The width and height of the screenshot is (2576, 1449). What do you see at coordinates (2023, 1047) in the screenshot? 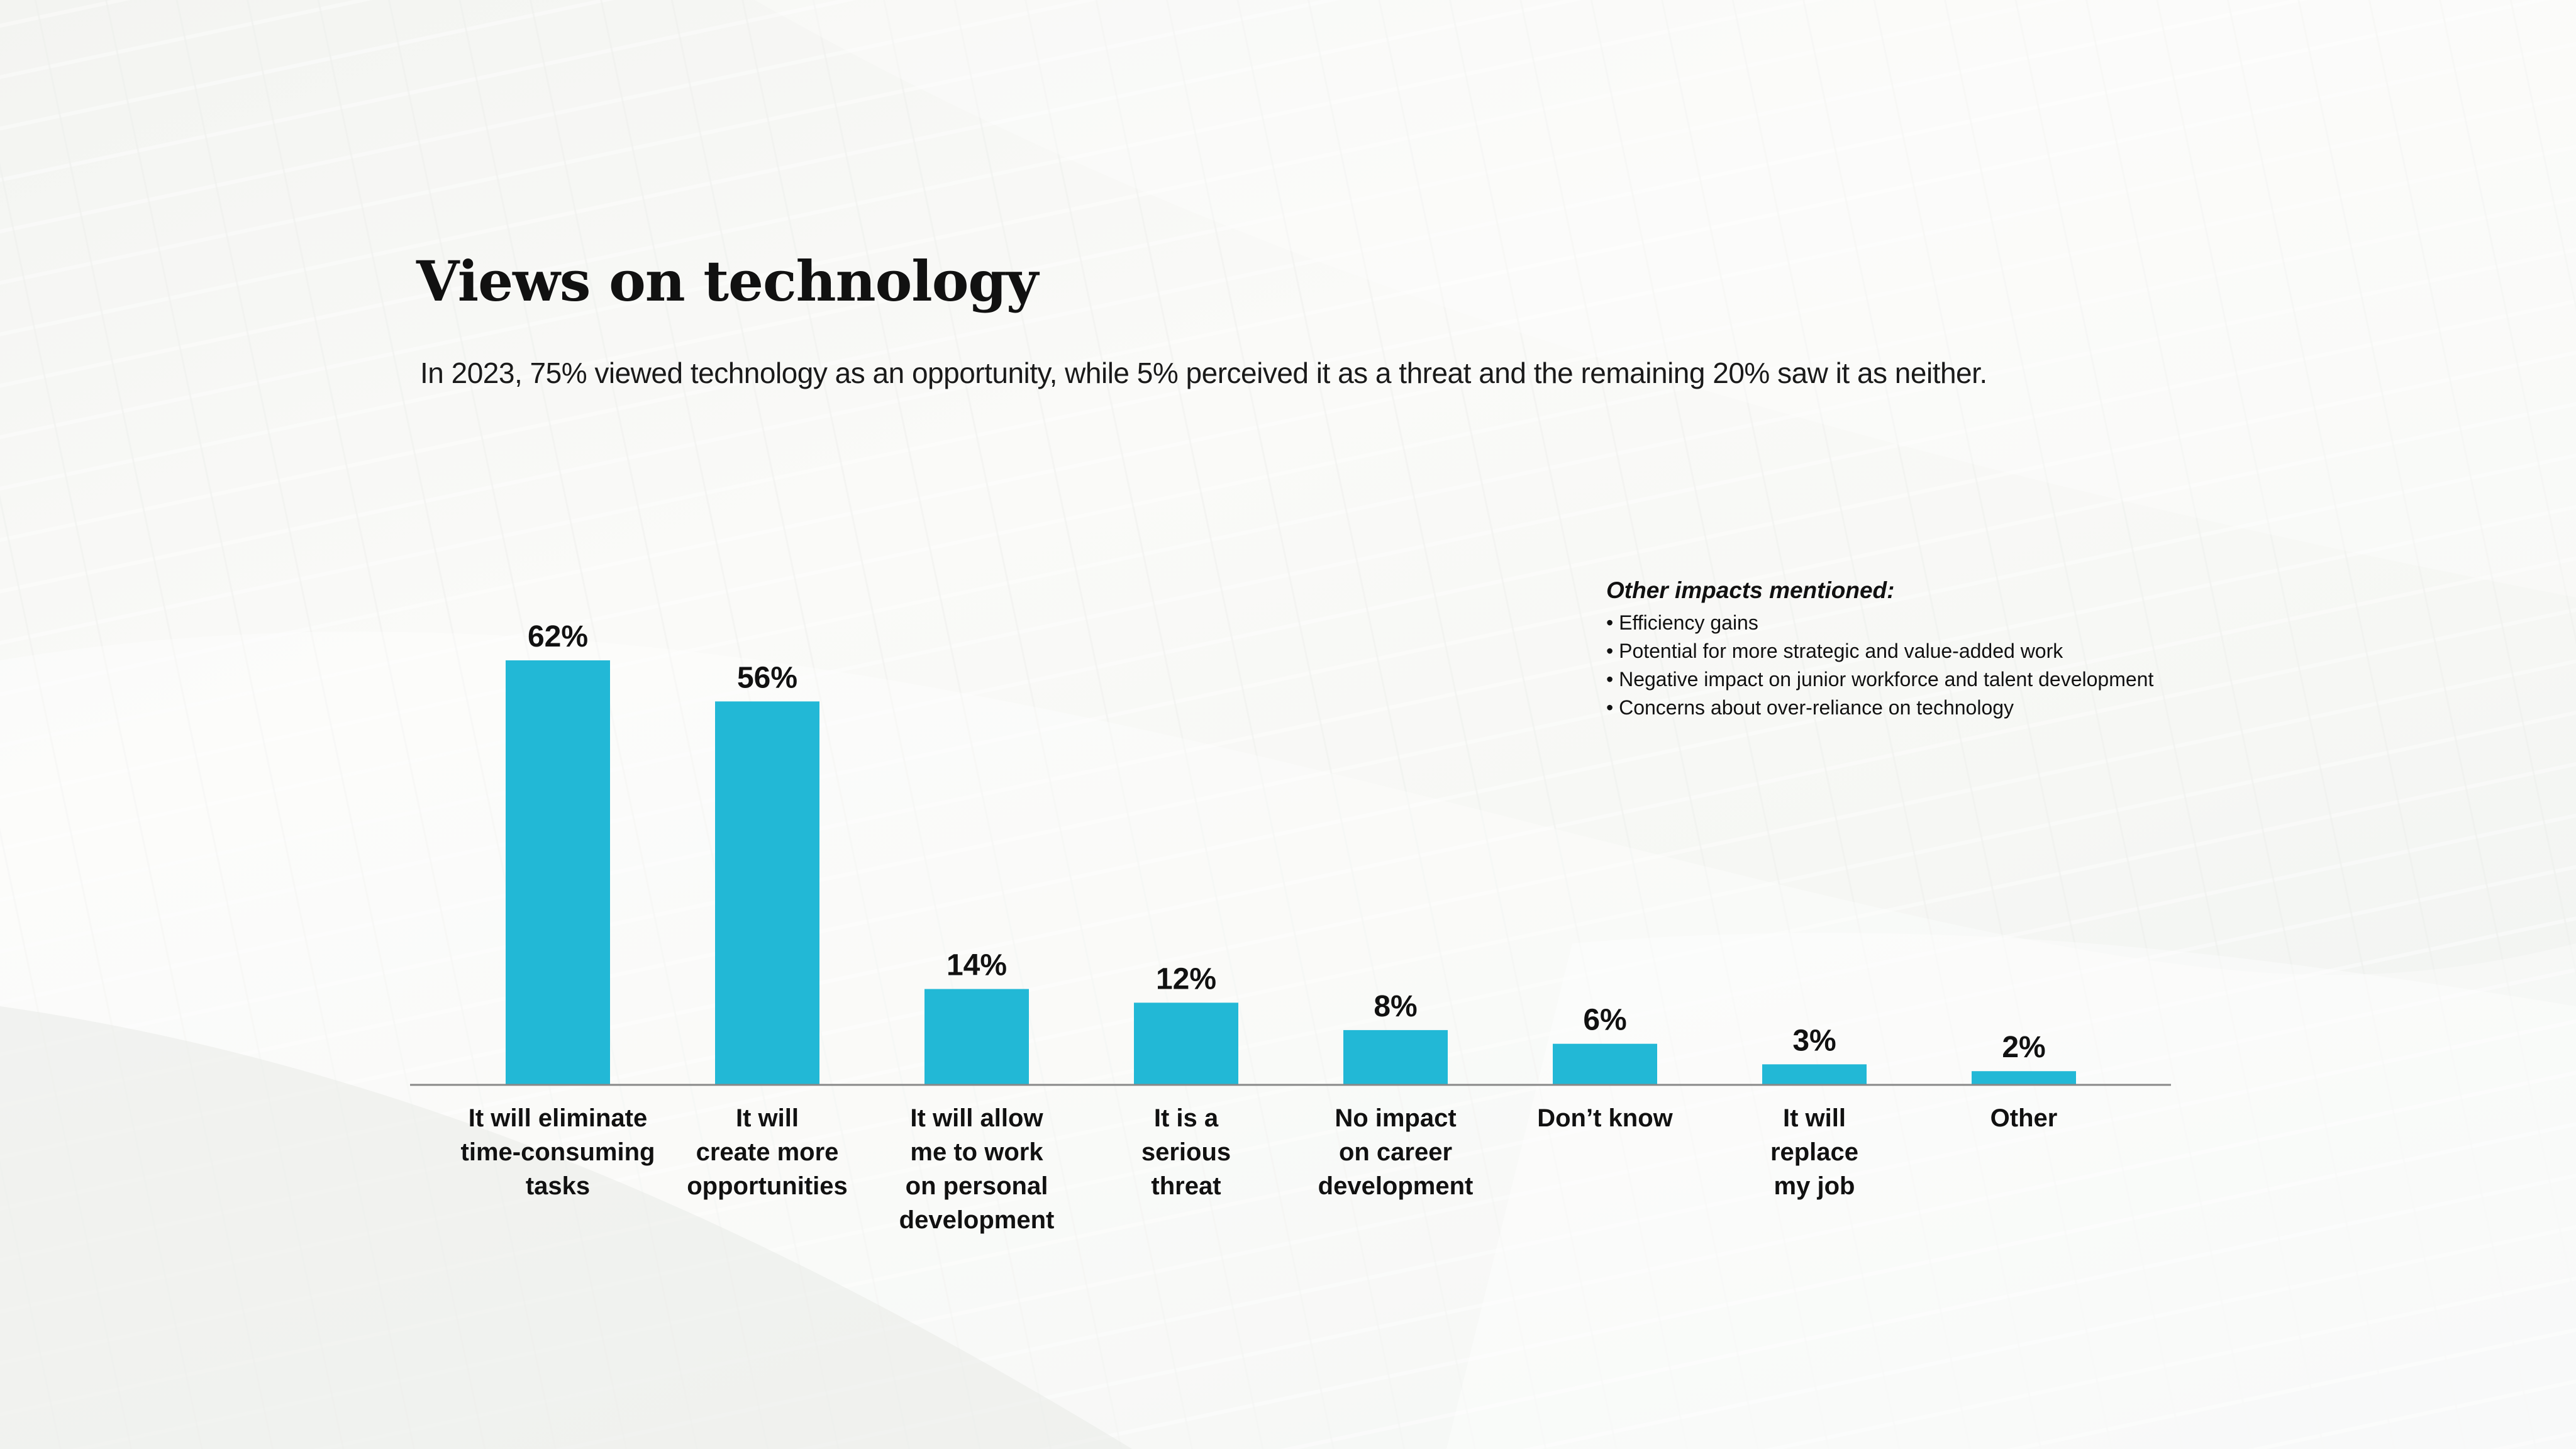
I see `data-label: 2%` at bounding box center [2023, 1047].